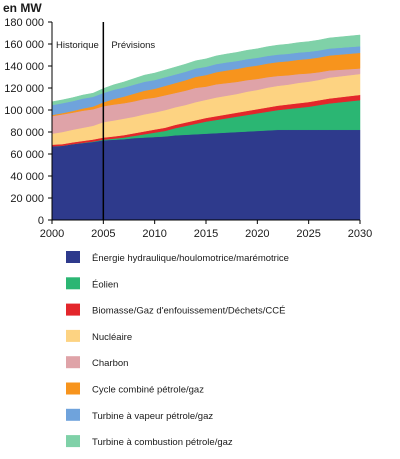 The height and width of the screenshot is (459, 400). Describe the element at coordinates (360, 234) in the screenshot. I see `x-tick-label: 2030` at that location.